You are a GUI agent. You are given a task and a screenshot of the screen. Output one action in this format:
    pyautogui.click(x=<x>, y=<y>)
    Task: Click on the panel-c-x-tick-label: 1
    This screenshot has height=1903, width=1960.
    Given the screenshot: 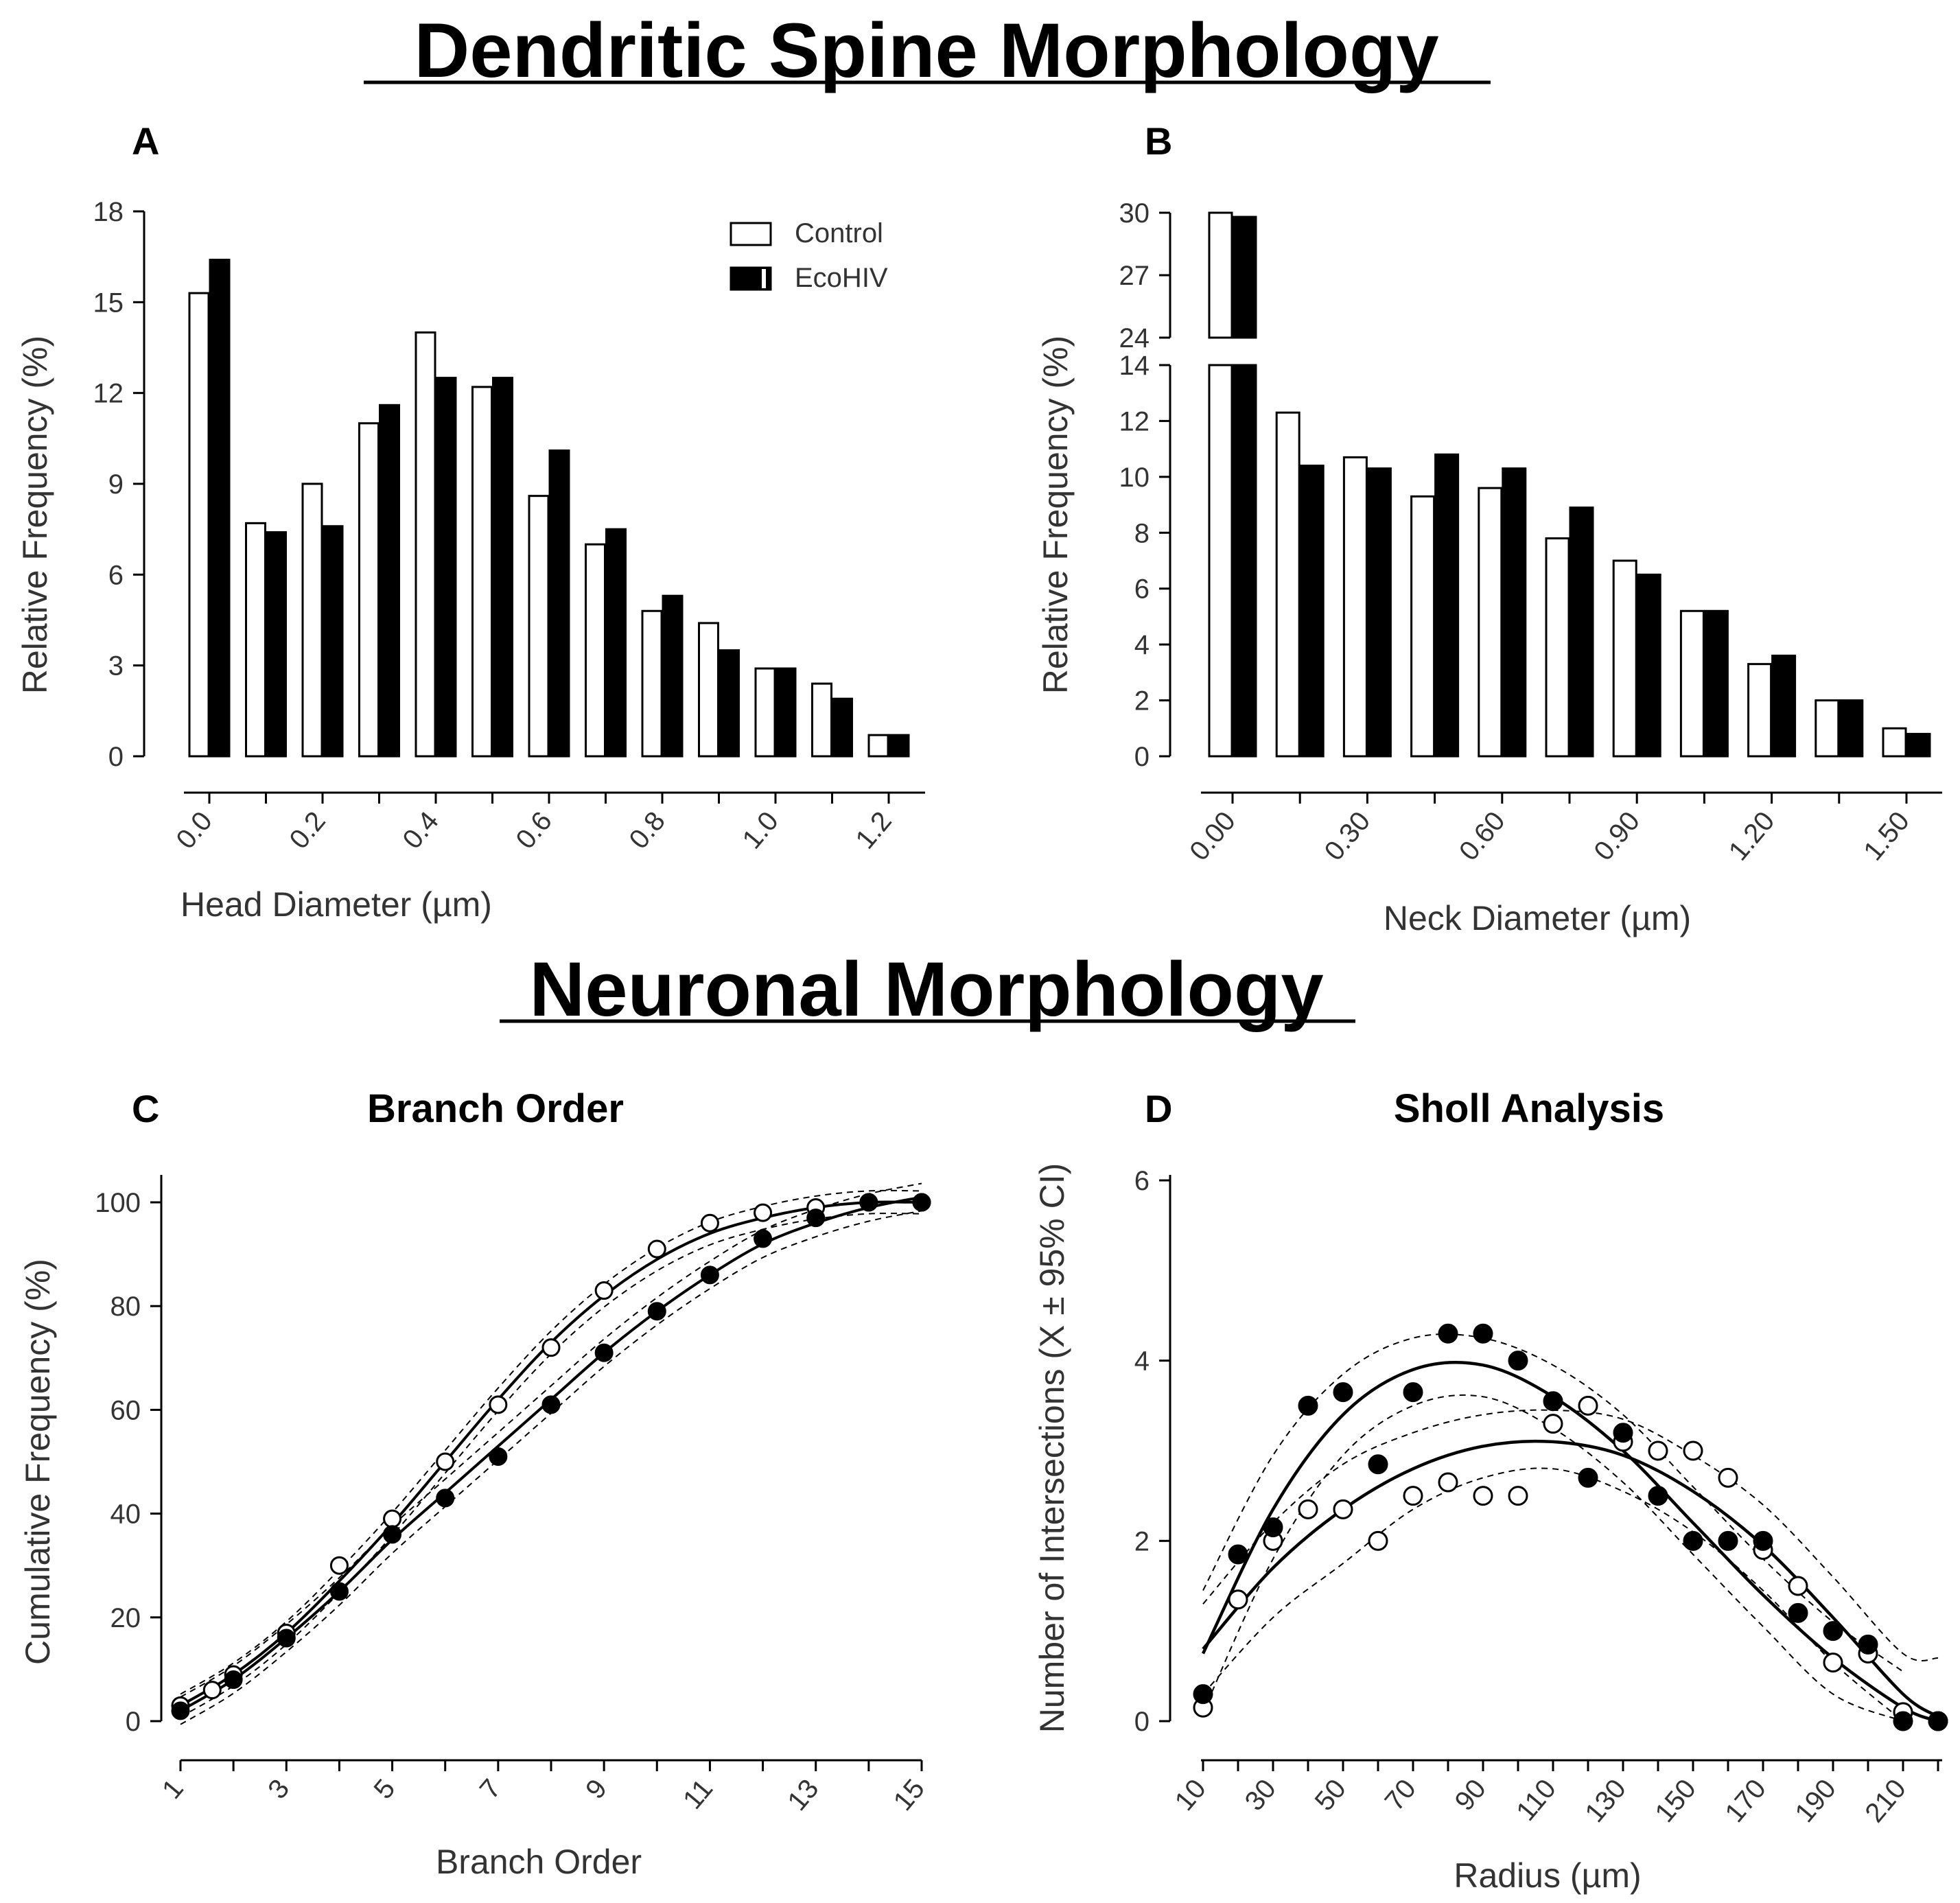 What is the action you would take?
    pyautogui.click(x=172, y=1789)
    